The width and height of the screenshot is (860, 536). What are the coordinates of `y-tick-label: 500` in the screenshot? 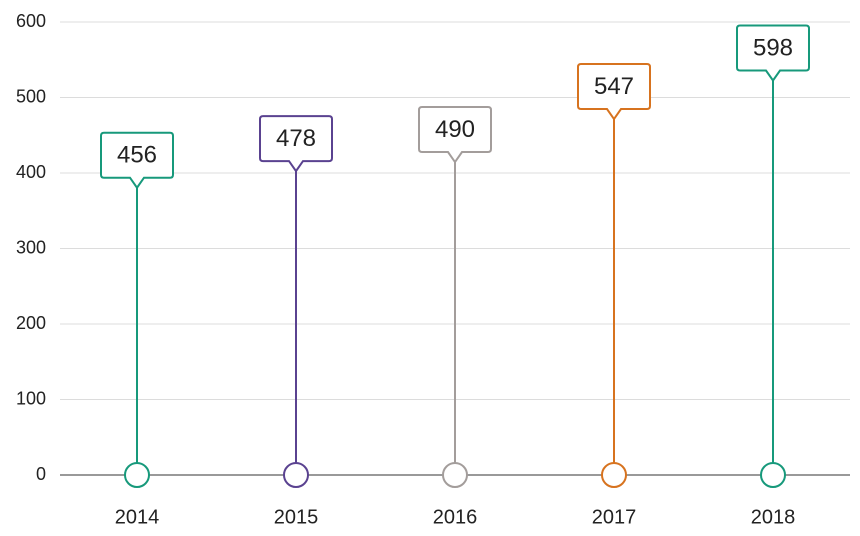 It's located at (31, 96).